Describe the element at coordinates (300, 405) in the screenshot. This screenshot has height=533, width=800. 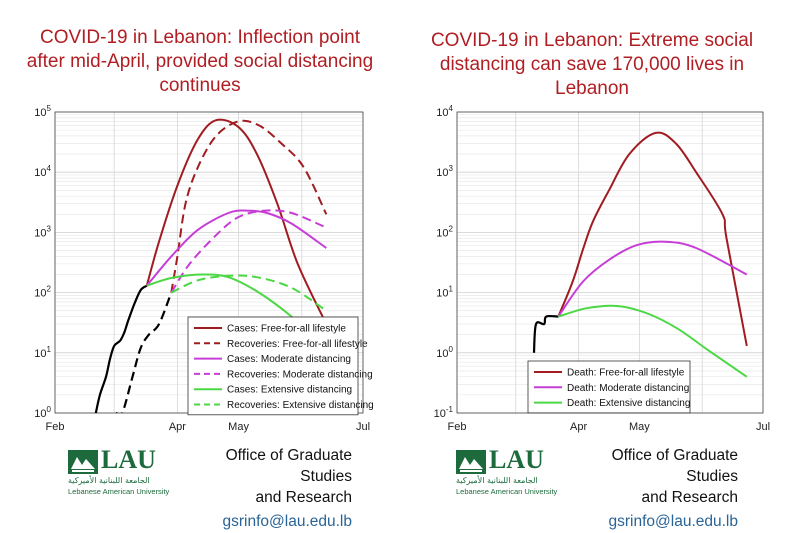
I see `legend-label: Recoveries: Extensive distancing` at that location.